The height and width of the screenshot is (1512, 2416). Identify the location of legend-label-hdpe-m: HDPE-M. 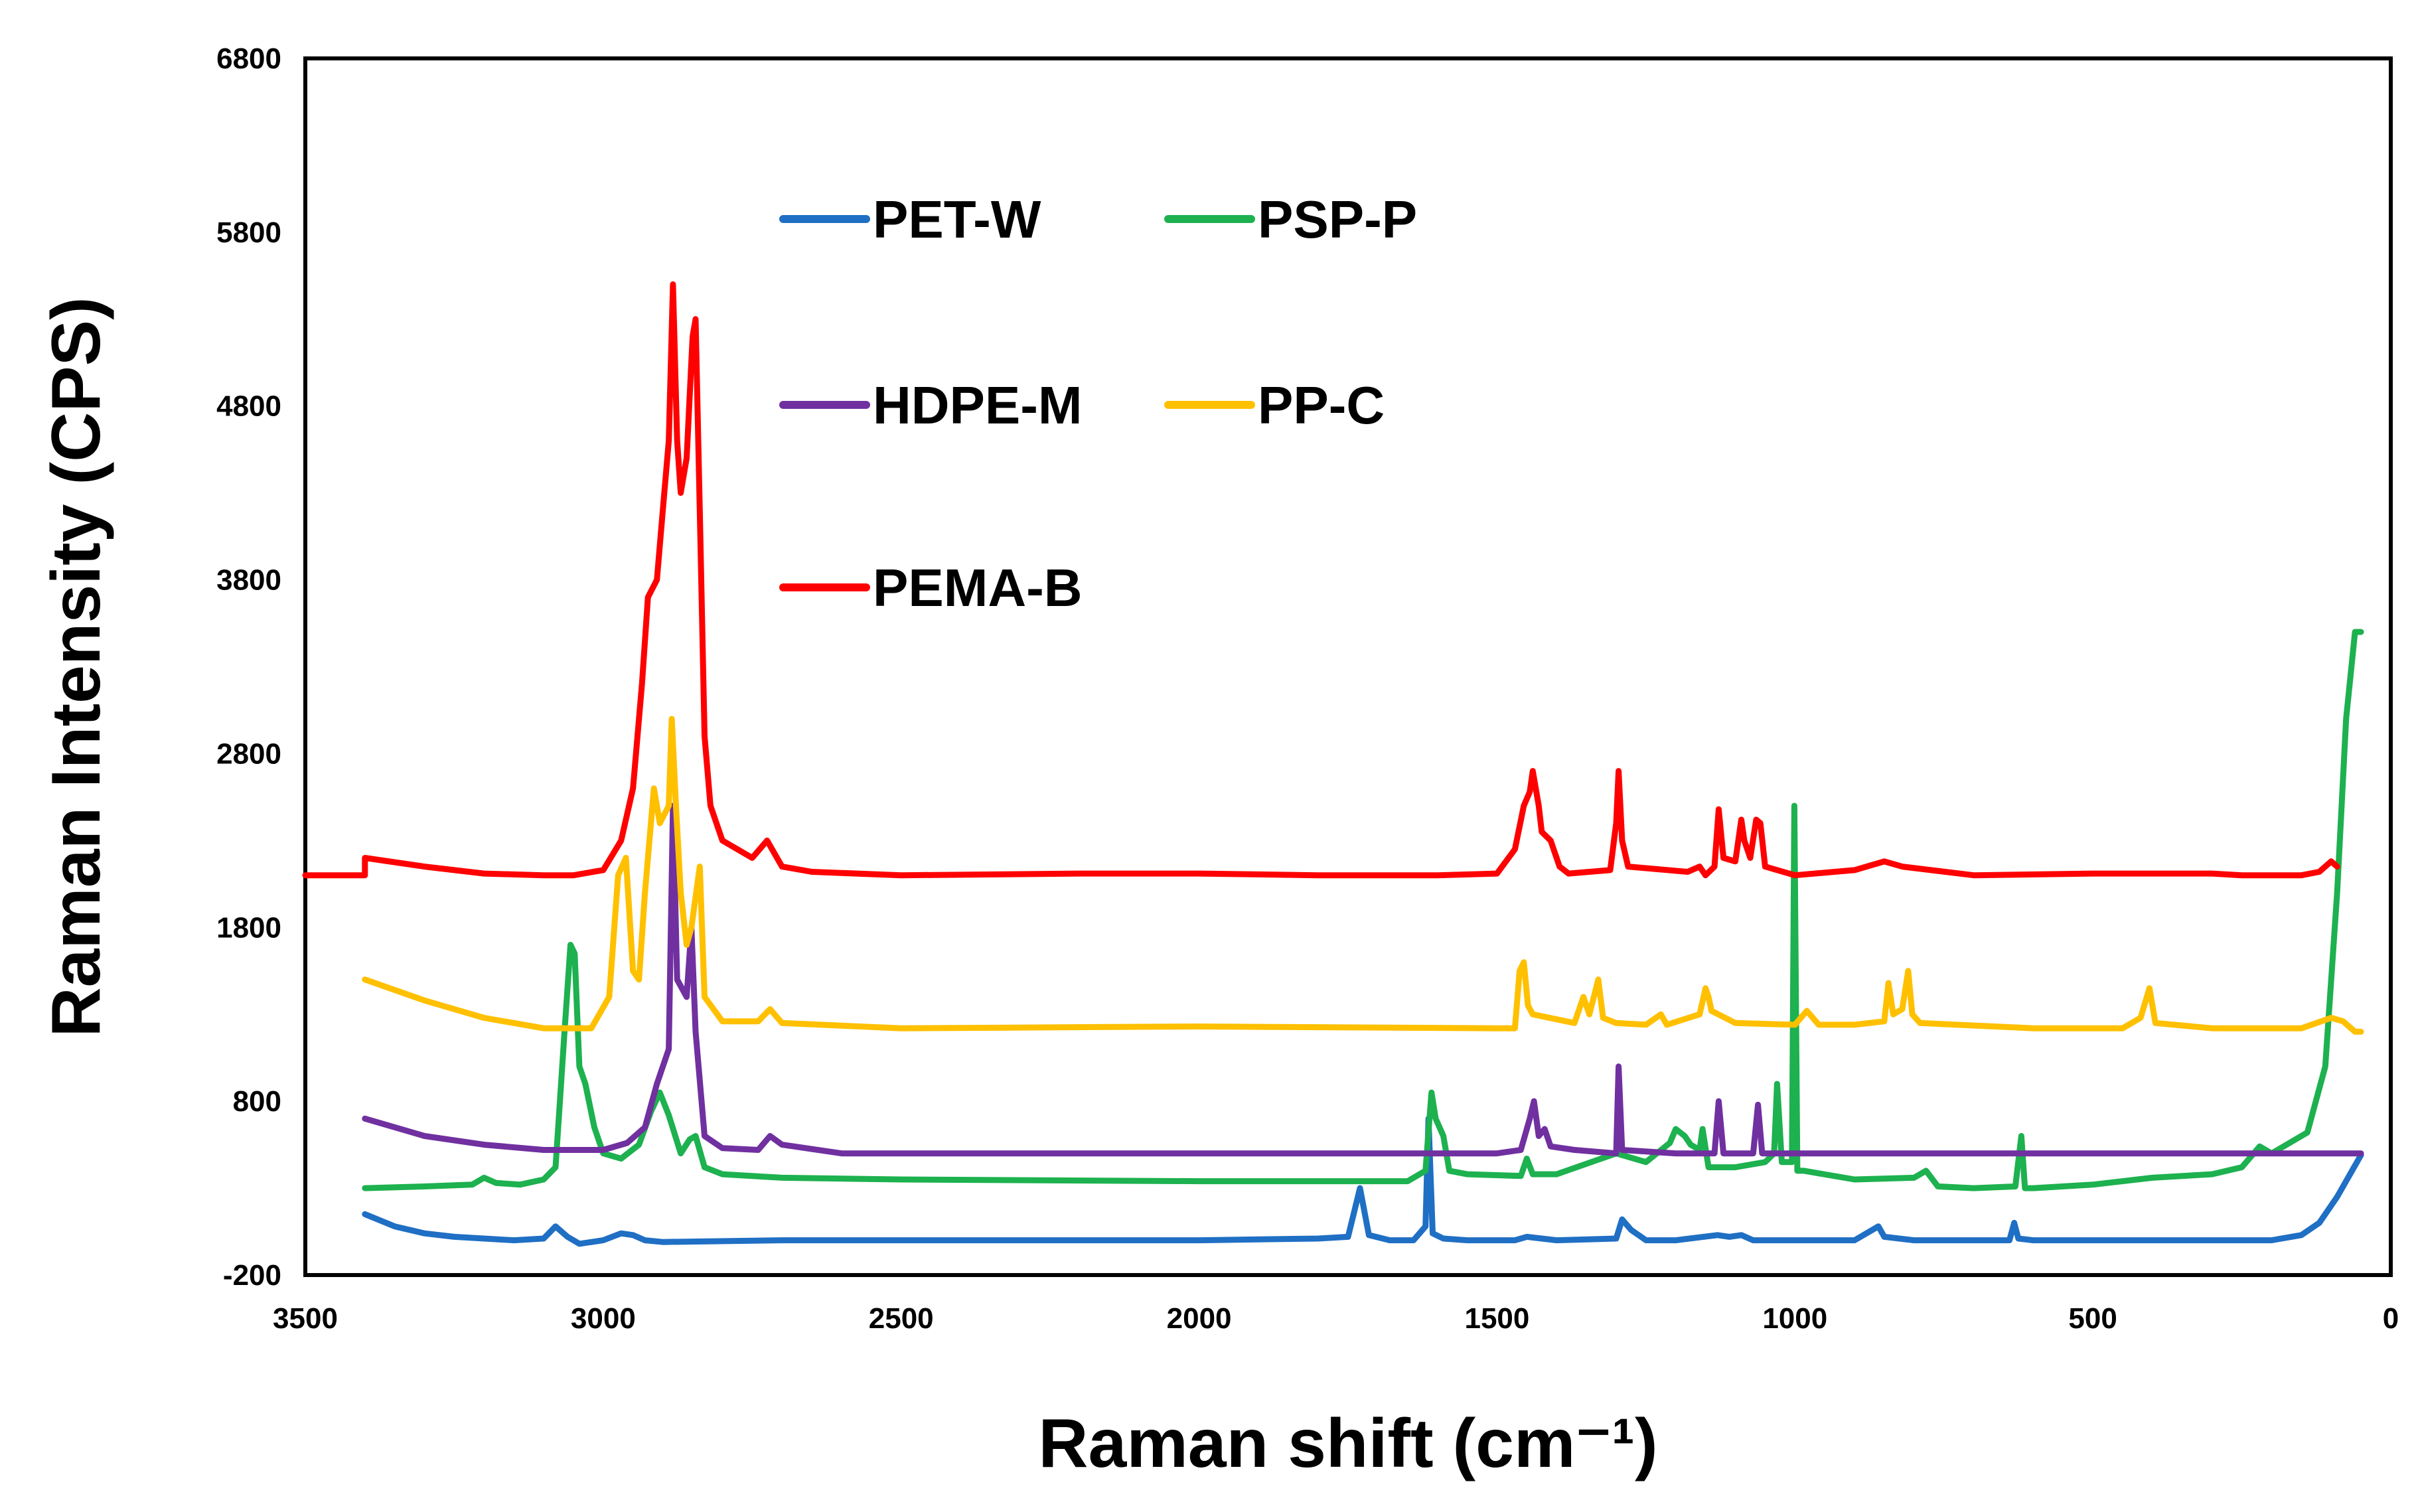
(978, 405).